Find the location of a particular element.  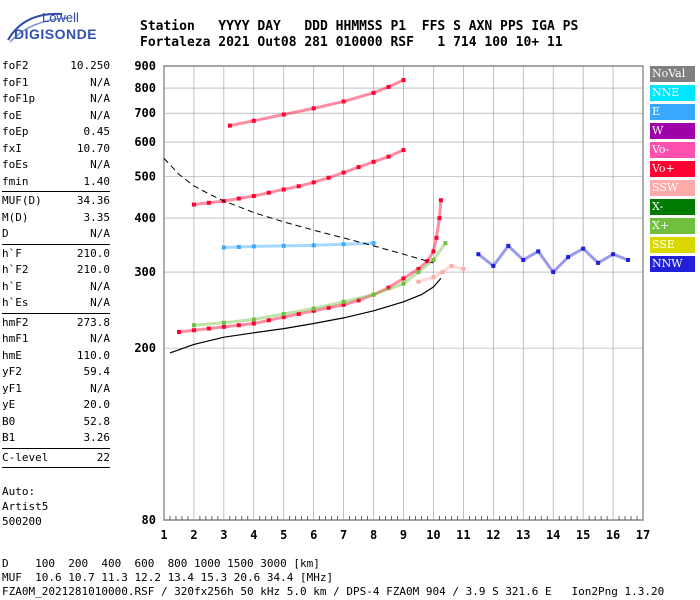

x-tick-label: 5 is located at coordinates (283, 535).